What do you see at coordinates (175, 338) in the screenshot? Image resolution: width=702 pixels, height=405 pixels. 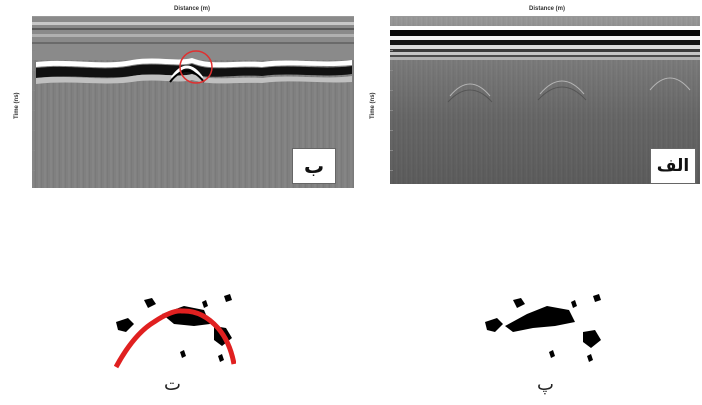 I see `fitted-hyperbola` at bounding box center [175, 338].